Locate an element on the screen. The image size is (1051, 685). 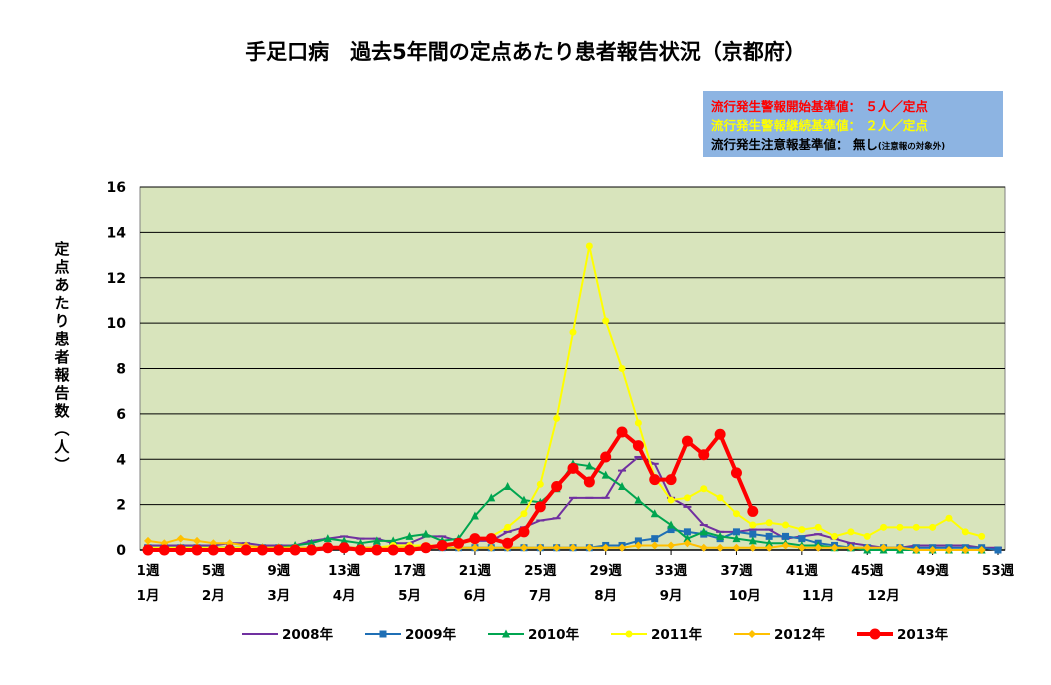
x-week-label: 53週 is located at coordinates (998, 571).